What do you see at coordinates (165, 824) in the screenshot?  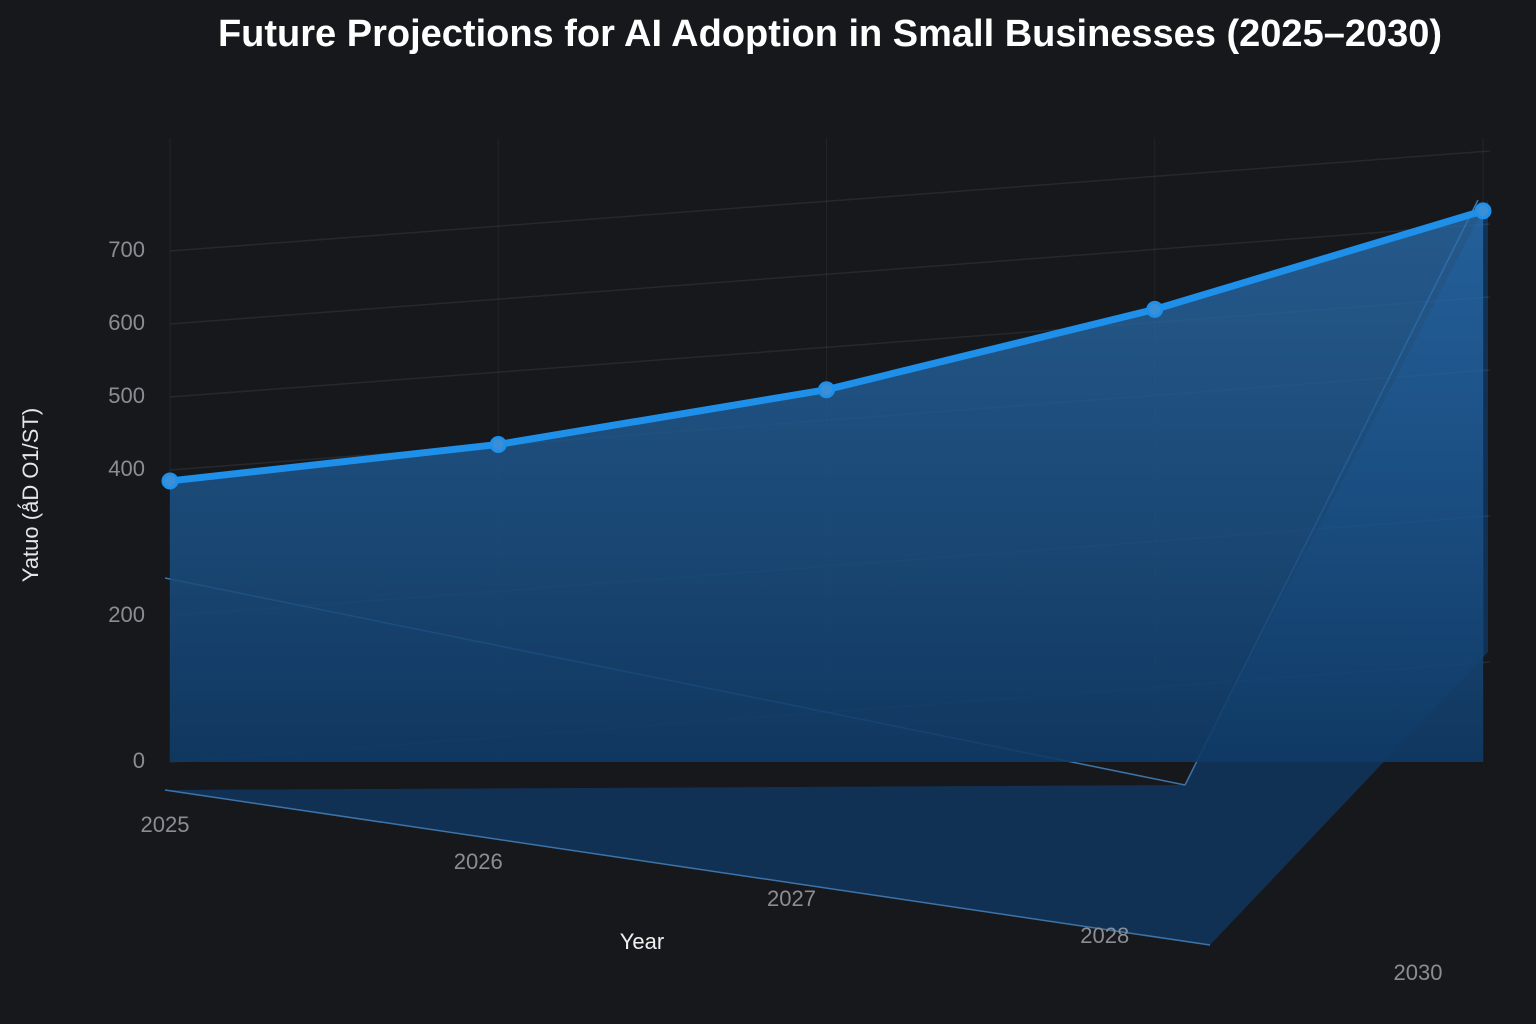 I see `x-tick-label: 2025` at bounding box center [165, 824].